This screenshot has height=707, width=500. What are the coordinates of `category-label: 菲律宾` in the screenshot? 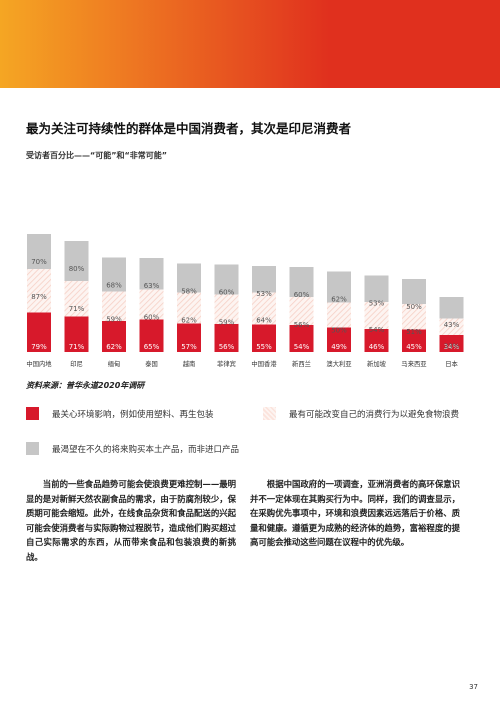 It's located at (226, 363).